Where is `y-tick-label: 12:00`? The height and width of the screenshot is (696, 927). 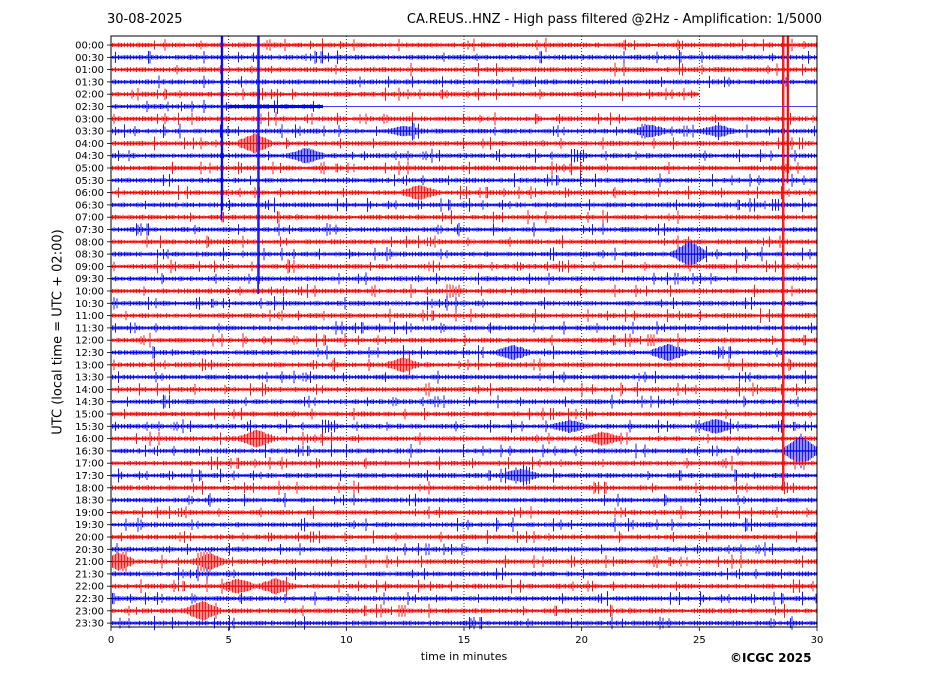 y-tick-label: 12:00 is located at coordinates (89, 341).